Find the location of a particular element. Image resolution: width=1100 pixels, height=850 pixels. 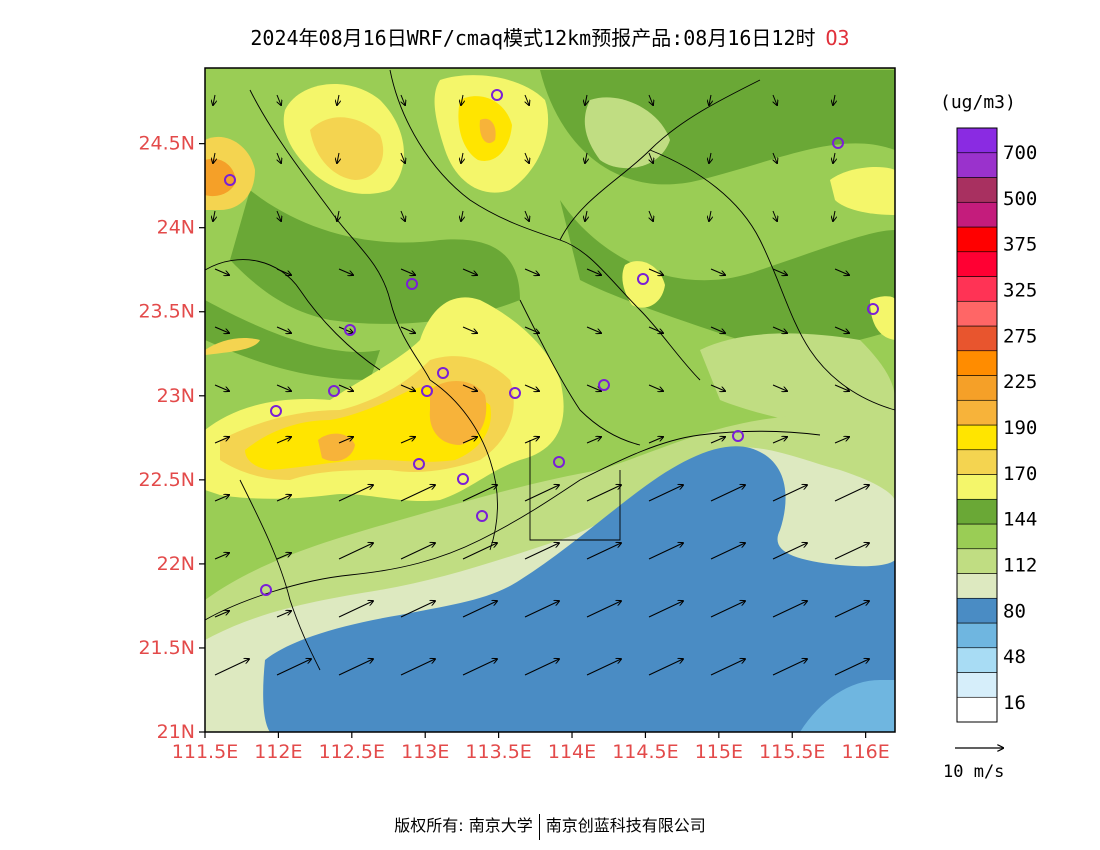

lat-tick-label: 22N is located at coordinates (176, 564).